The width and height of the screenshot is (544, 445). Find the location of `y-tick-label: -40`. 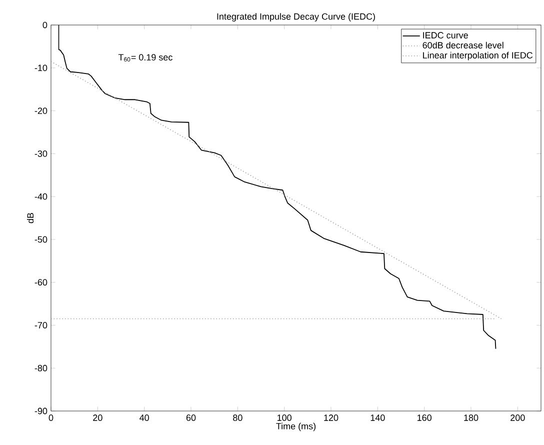

y-tick-label: -40 is located at coordinates (41, 196).